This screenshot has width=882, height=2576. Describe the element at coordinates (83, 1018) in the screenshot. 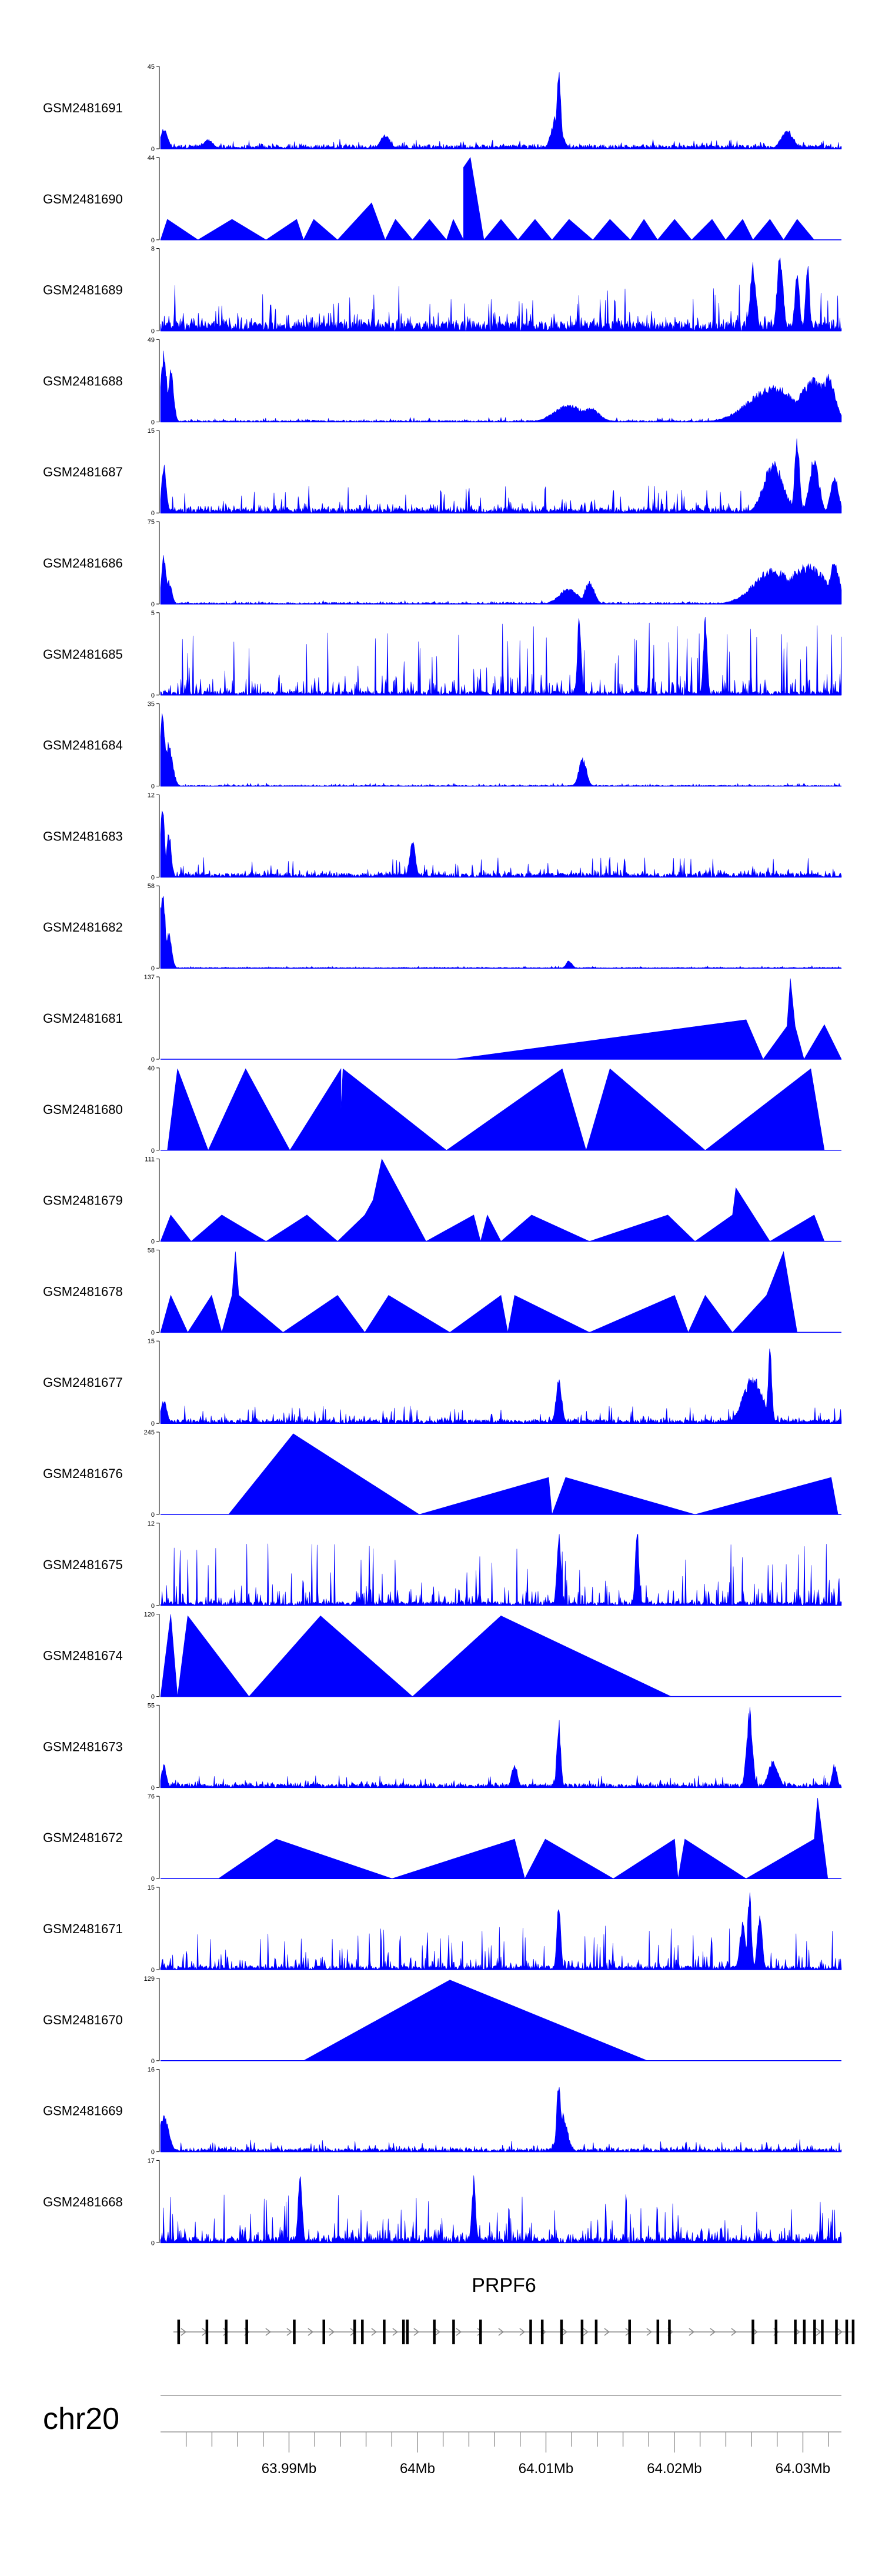

I see `track-label: GSM2481681` at that location.